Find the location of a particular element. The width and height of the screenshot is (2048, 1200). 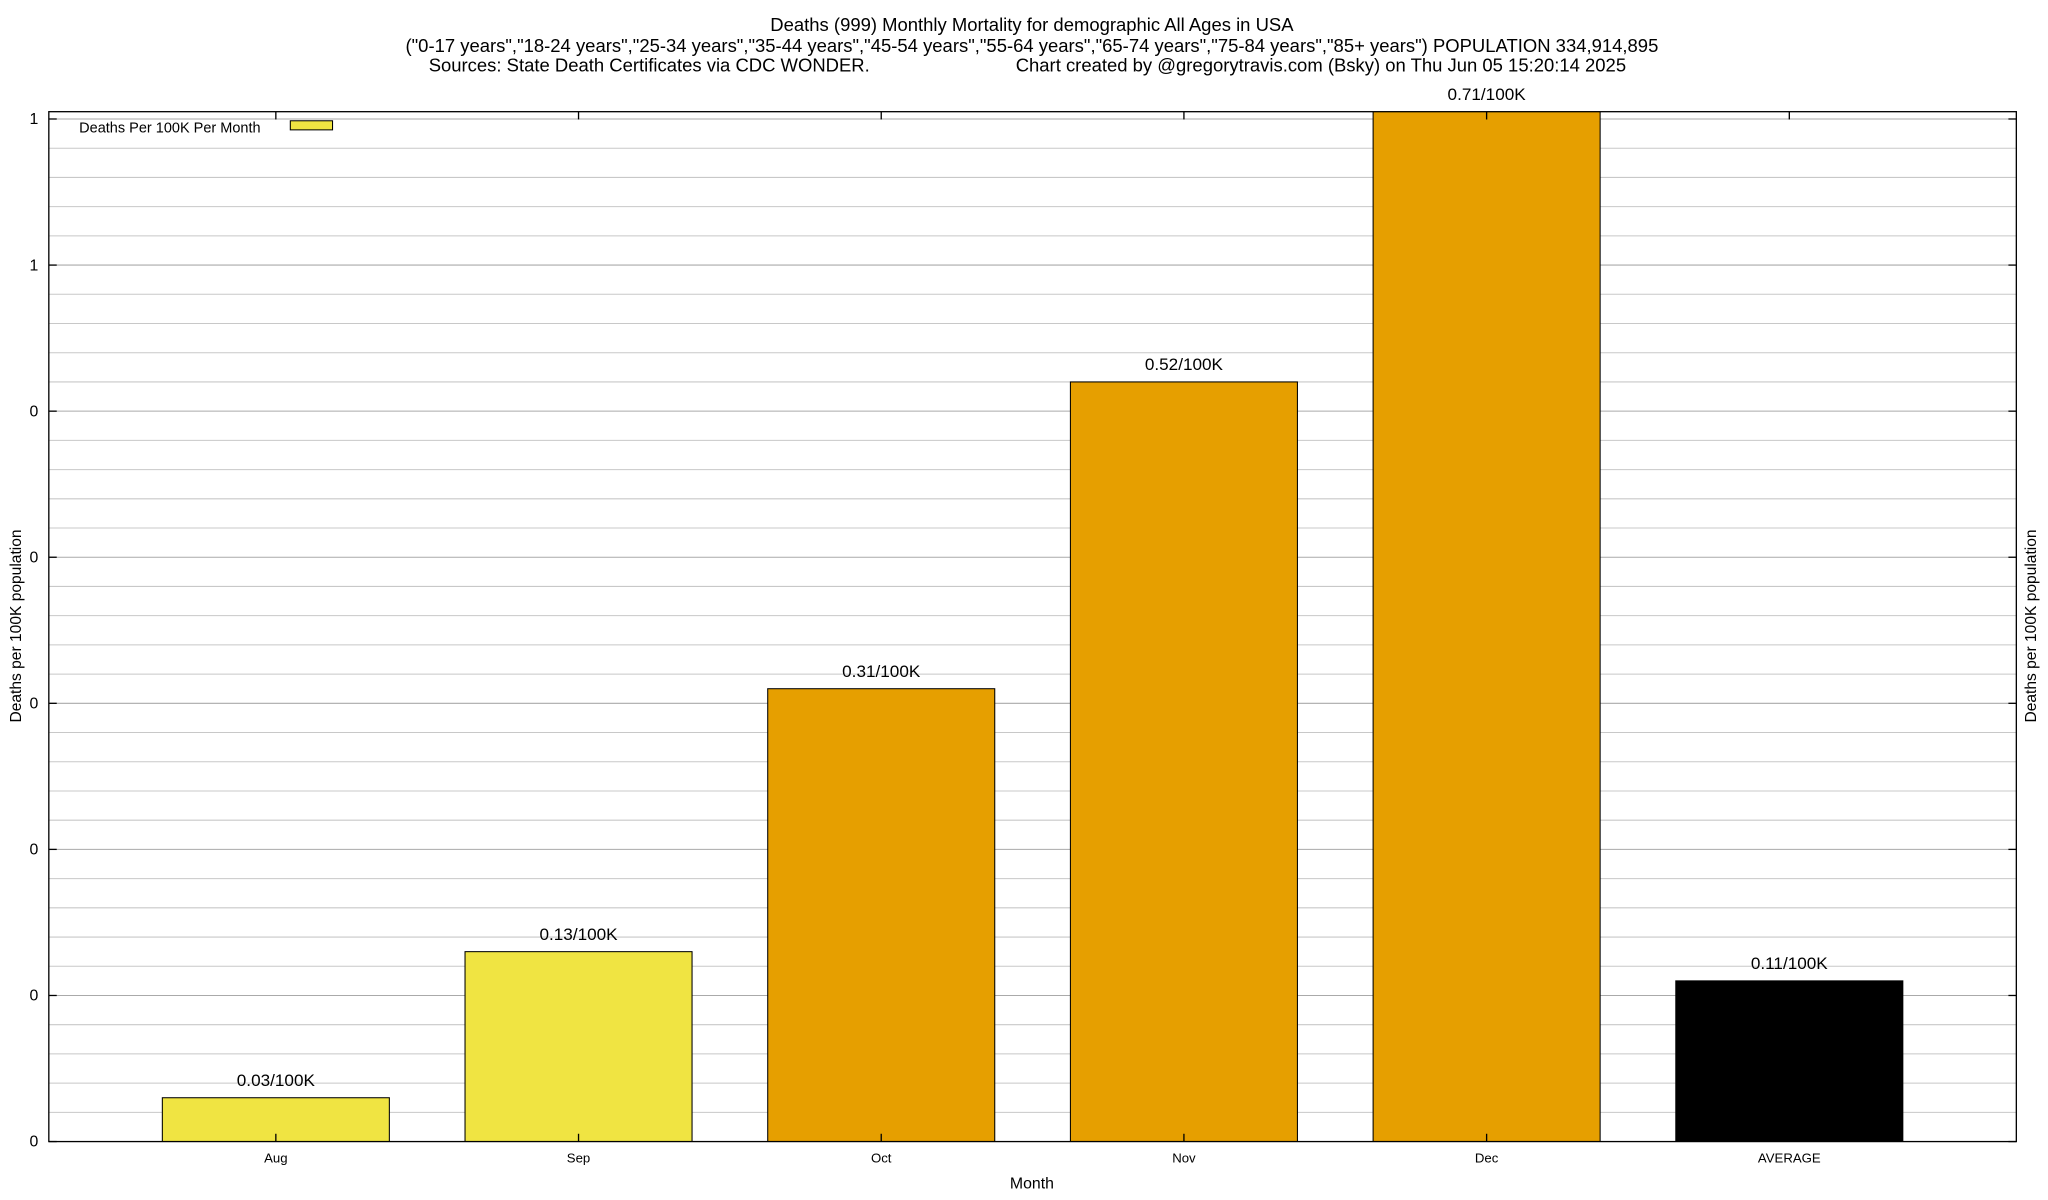

x-tick-label: Dec is located at coordinates (1487, 1157).